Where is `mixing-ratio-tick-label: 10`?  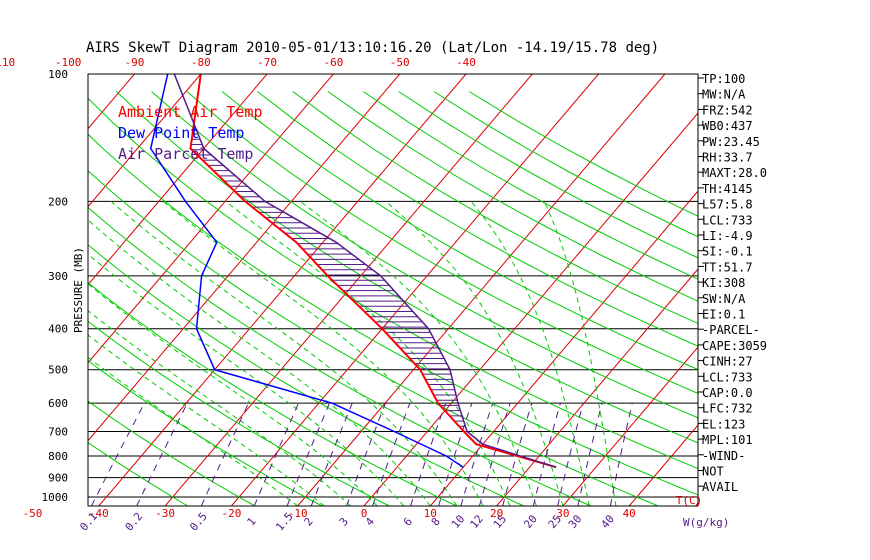
mixing-ratio-tick-label: 10 is located at coordinates (458, 521).